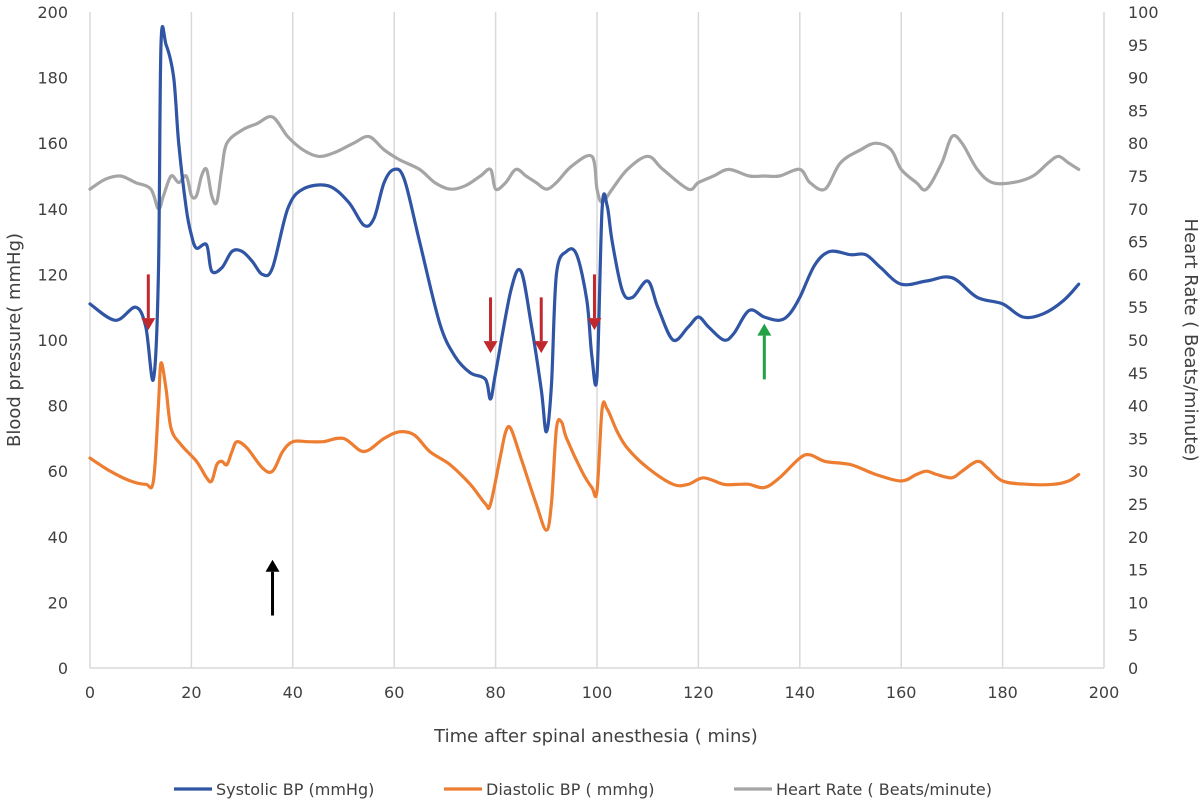  What do you see at coordinates (595, 736) in the screenshot?
I see `x-axis-title: Time after spinal anesthesia ( mins)` at bounding box center [595, 736].